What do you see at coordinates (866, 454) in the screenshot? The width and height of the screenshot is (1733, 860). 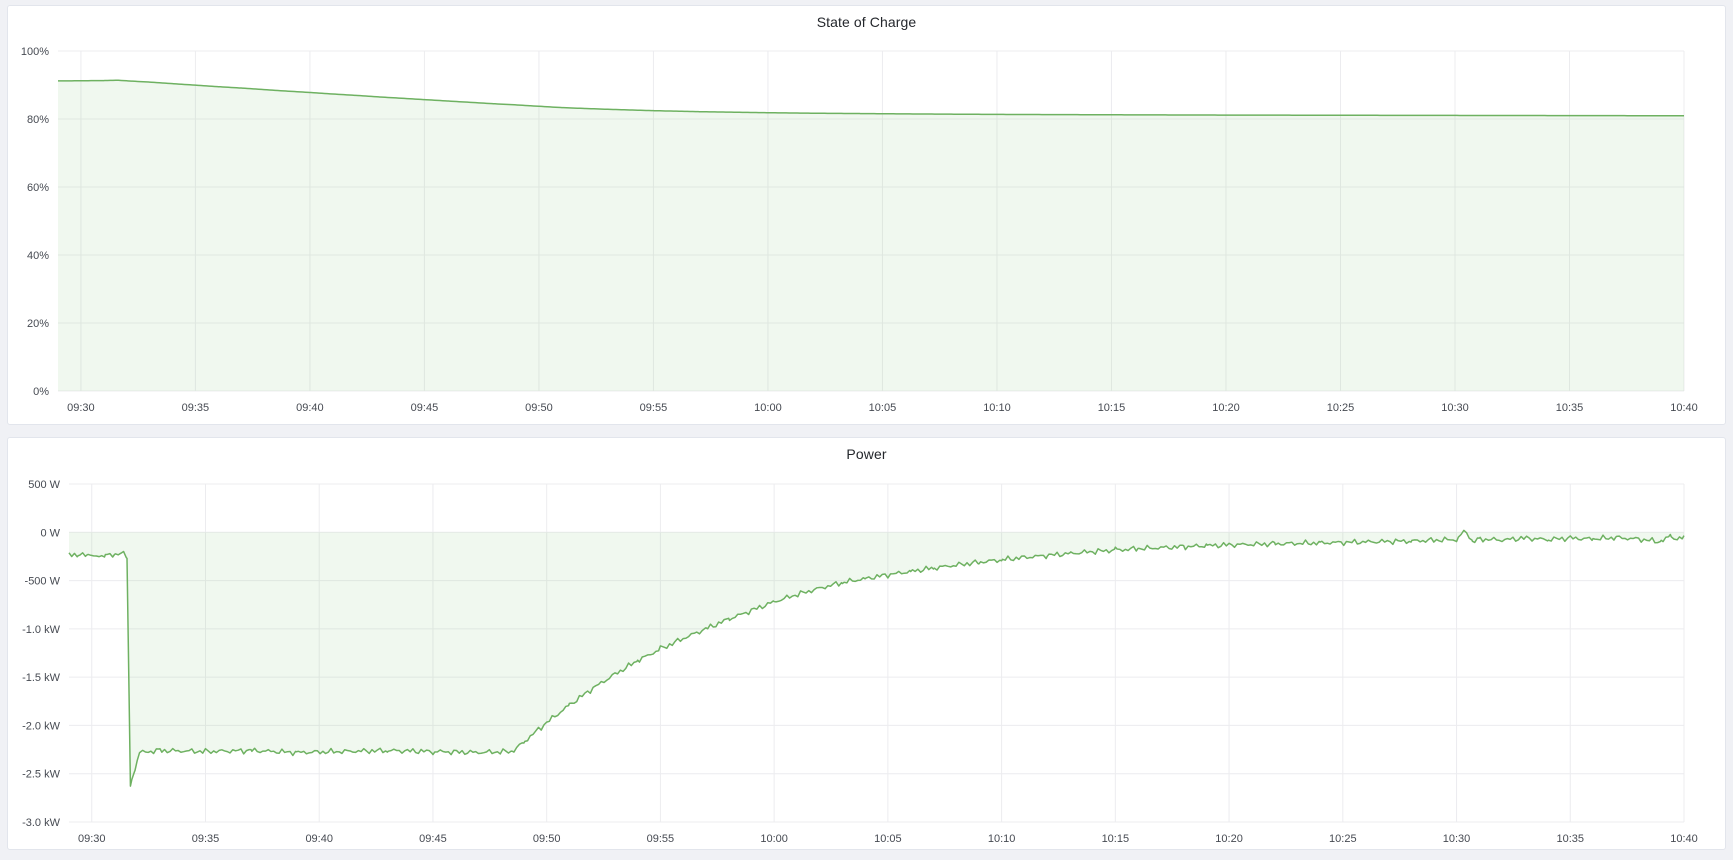 I see `panel-title-power: Power` at bounding box center [866, 454].